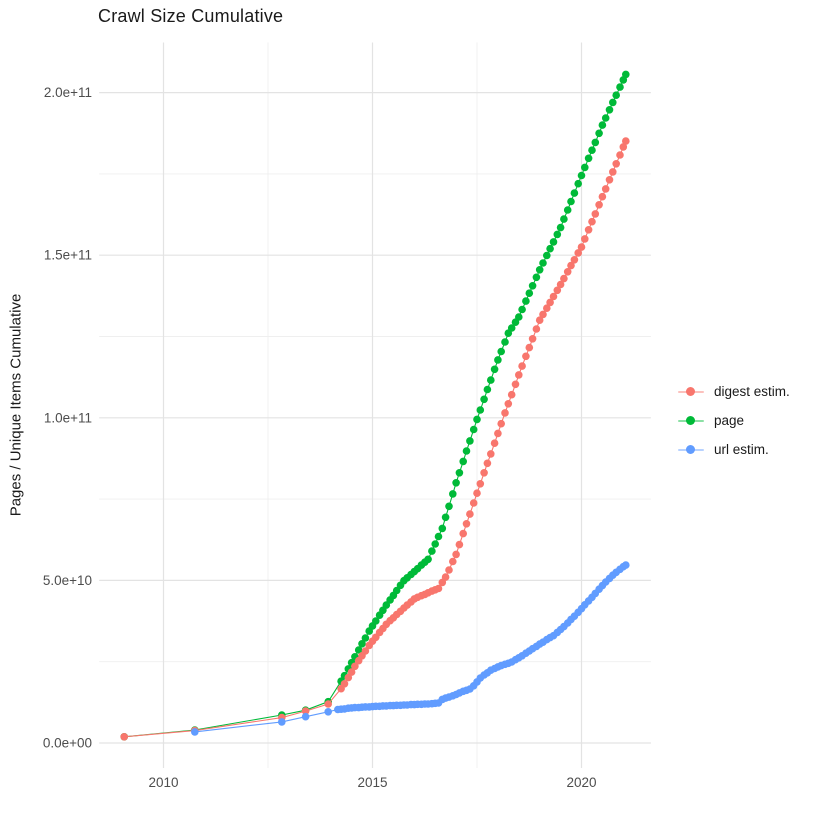 The width and height of the screenshot is (826, 827). Describe the element at coordinates (67, 743) in the screenshot. I see `y-tick-label: 0.0e+00` at that location.